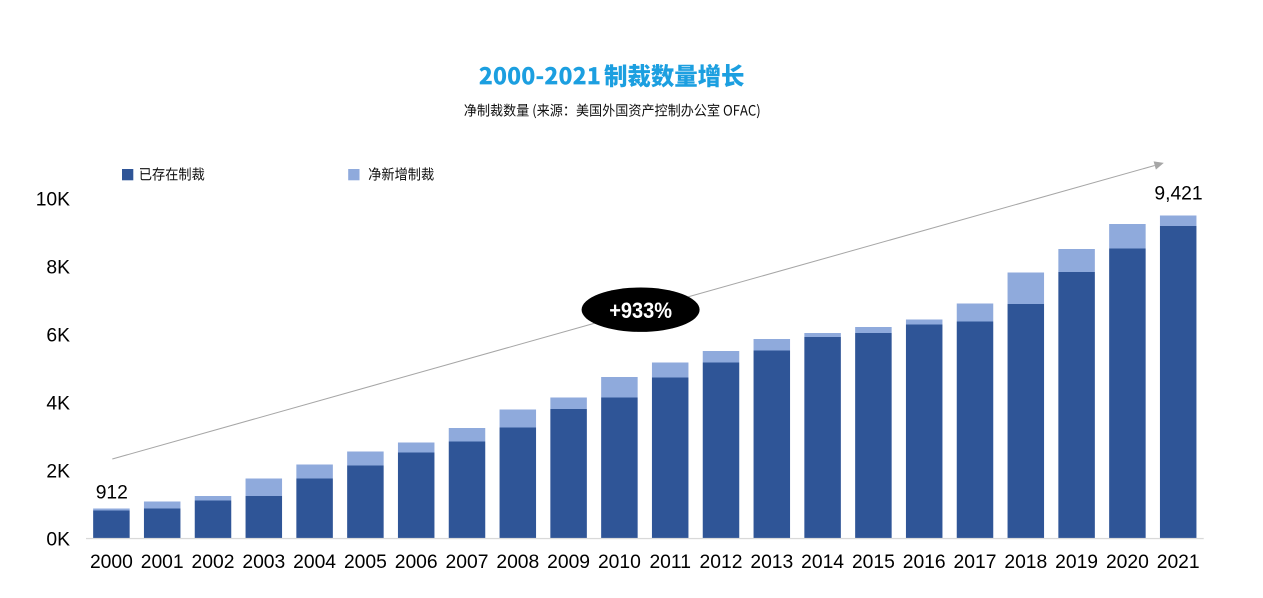  I want to click on svg-text: 2000, so click(111, 562).